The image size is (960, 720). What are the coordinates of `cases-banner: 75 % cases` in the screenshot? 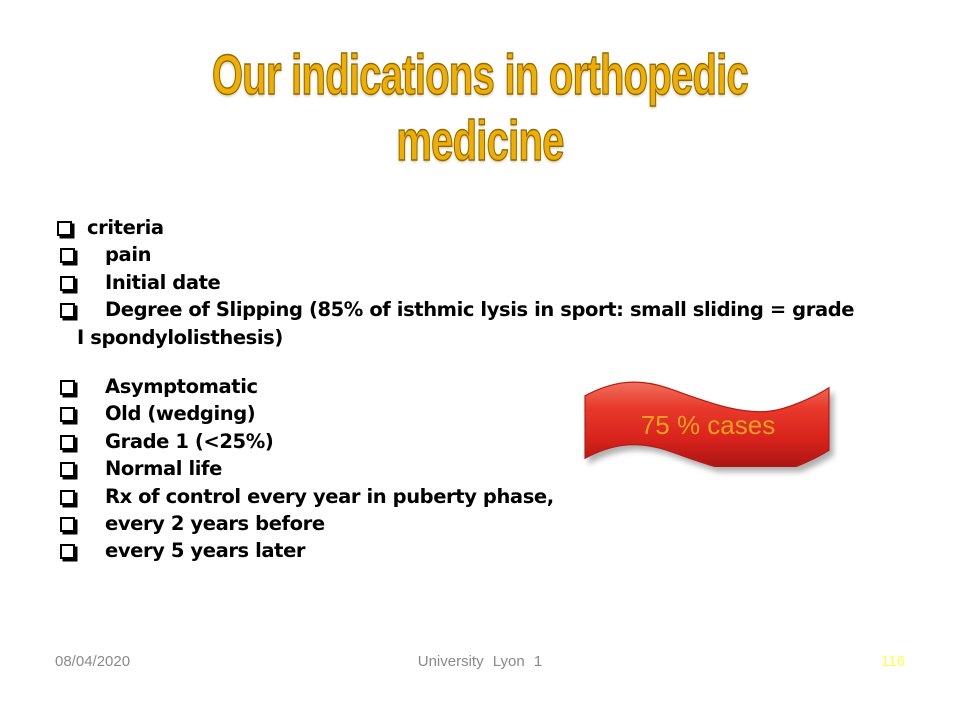 It's located at (708, 423).